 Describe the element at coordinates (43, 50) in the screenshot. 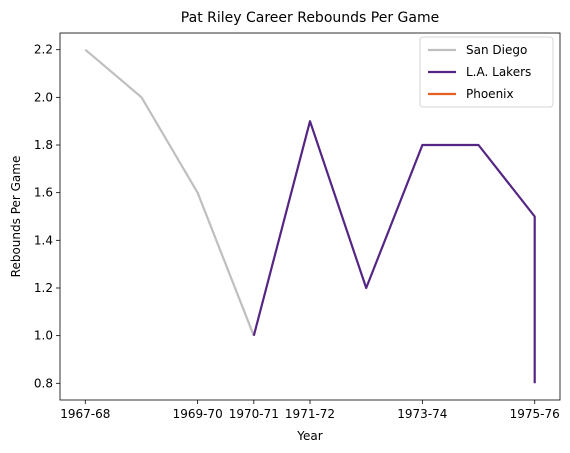

I see `y-tick-label: 2.2` at that location.